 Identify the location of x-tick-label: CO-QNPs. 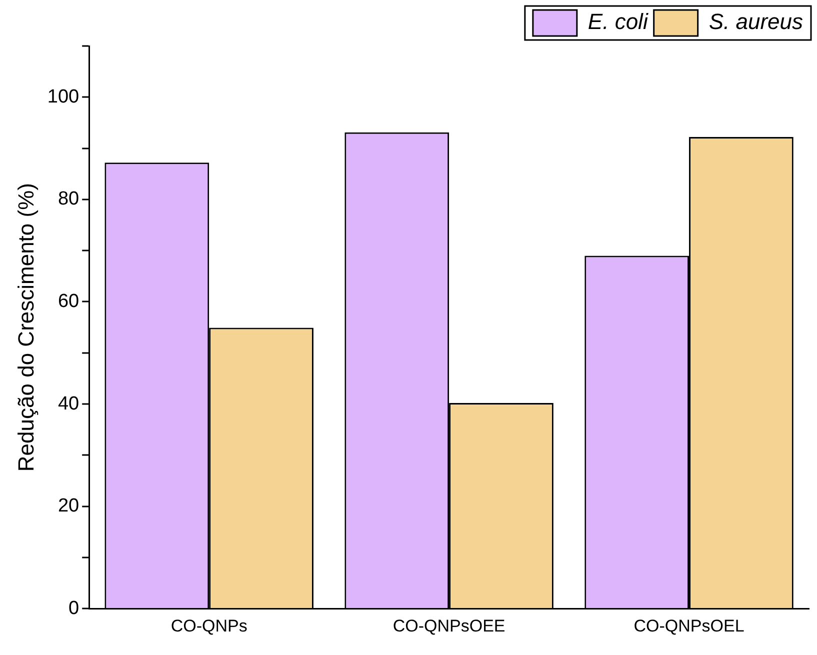
(209, 626).